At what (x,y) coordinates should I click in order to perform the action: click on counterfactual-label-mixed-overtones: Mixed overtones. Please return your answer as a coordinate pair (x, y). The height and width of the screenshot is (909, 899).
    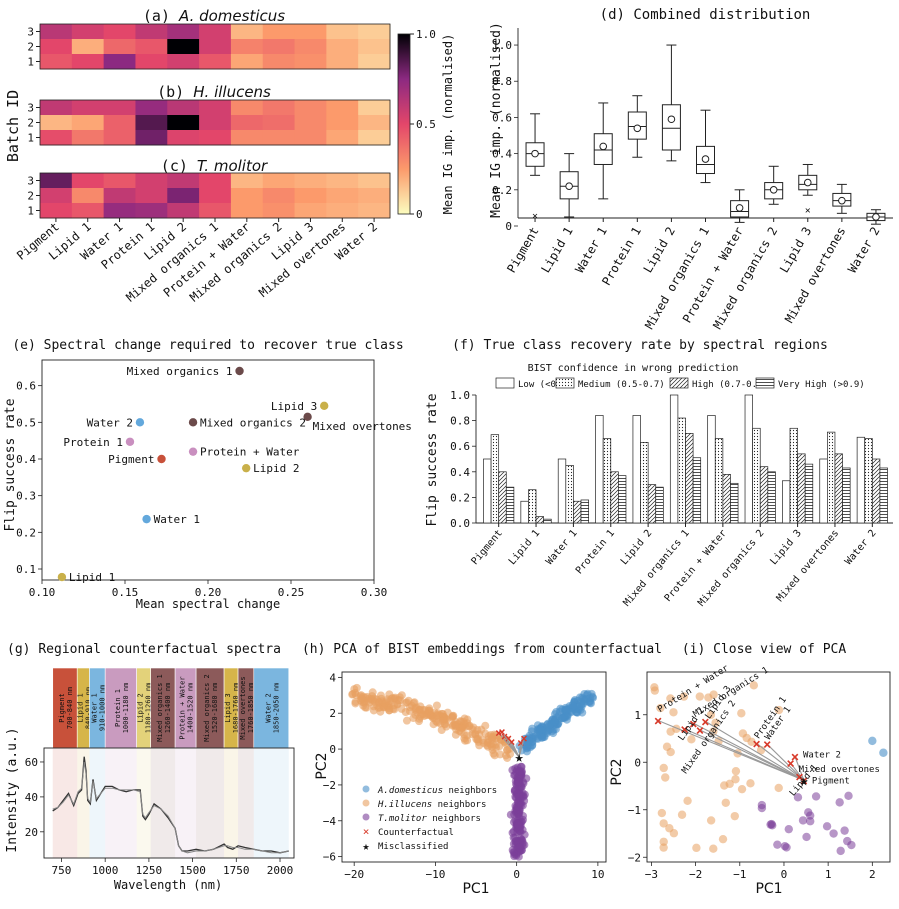
    Looking at the image, I should click on (839, 770).